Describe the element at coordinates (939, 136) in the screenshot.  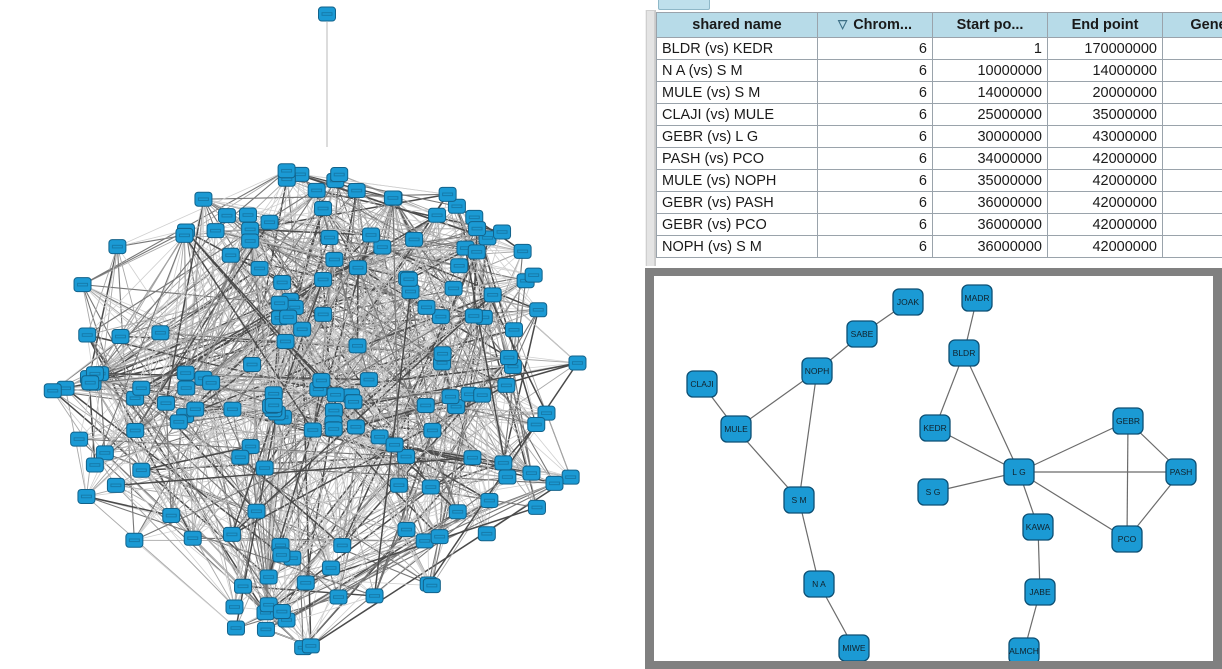
I see `table-row: GEBR (vs) L G6300000004300000016.9` at that location.